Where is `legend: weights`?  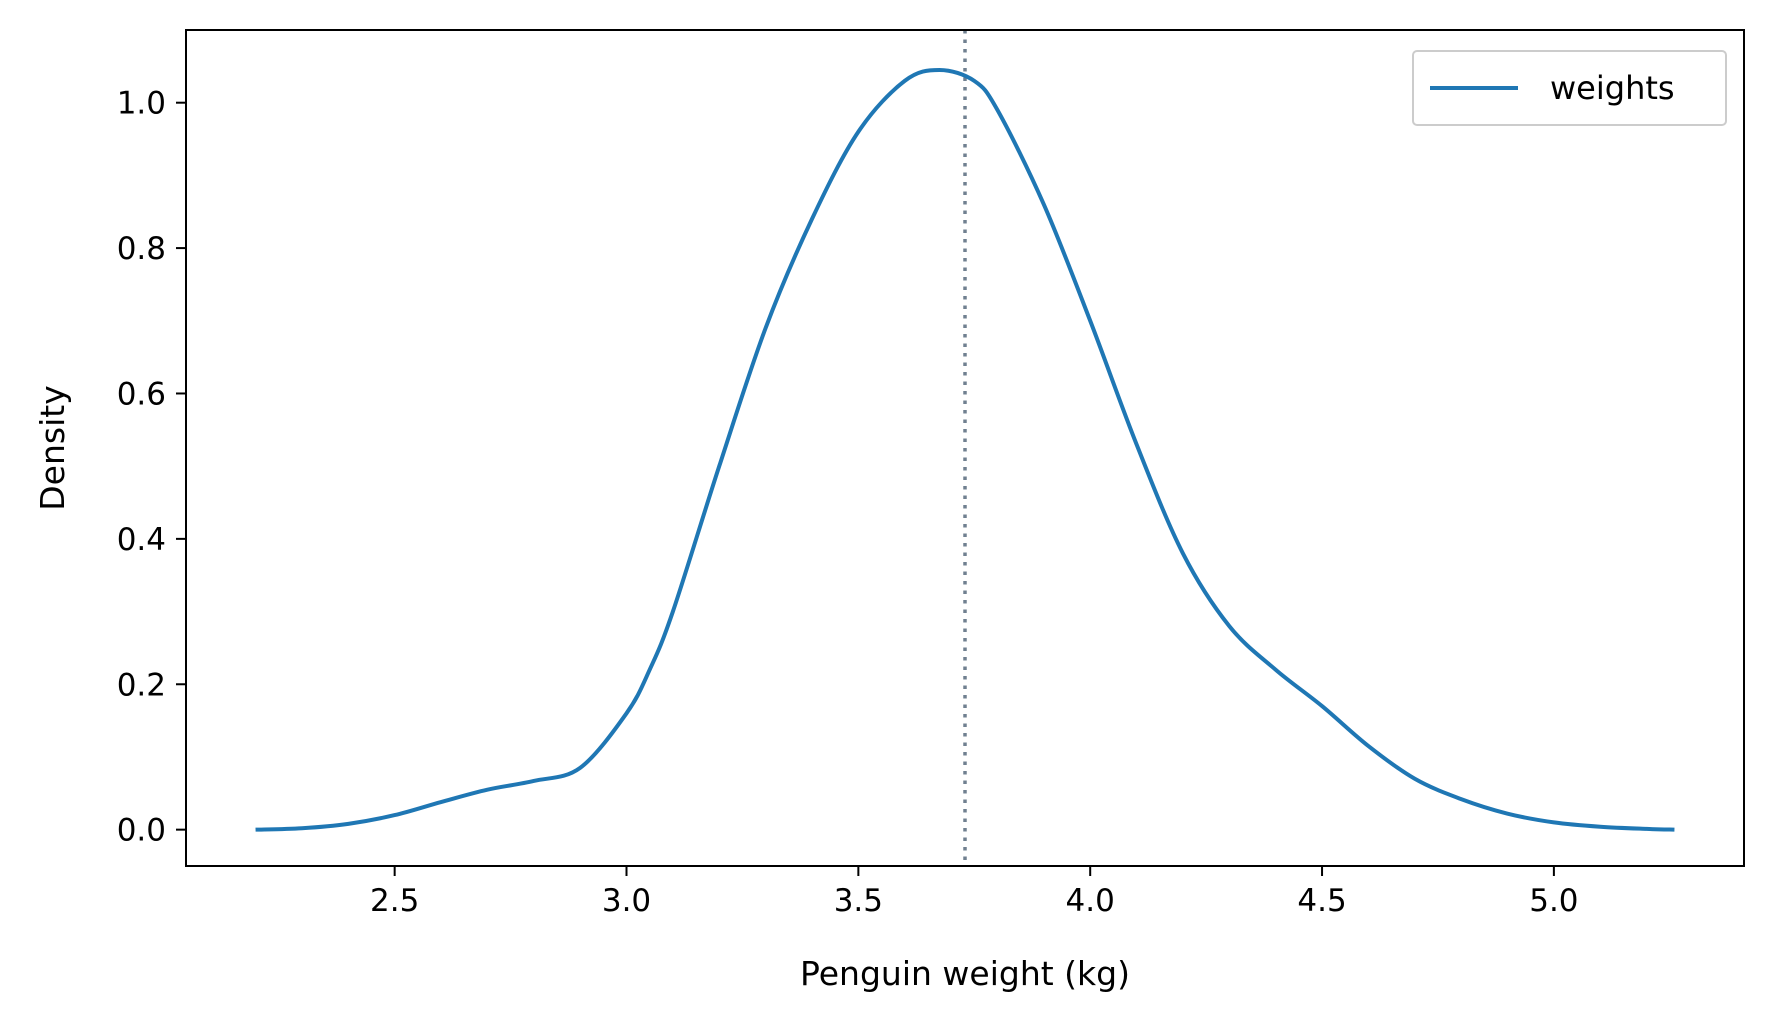 legend: weights is located at coordinates (1569, 88).